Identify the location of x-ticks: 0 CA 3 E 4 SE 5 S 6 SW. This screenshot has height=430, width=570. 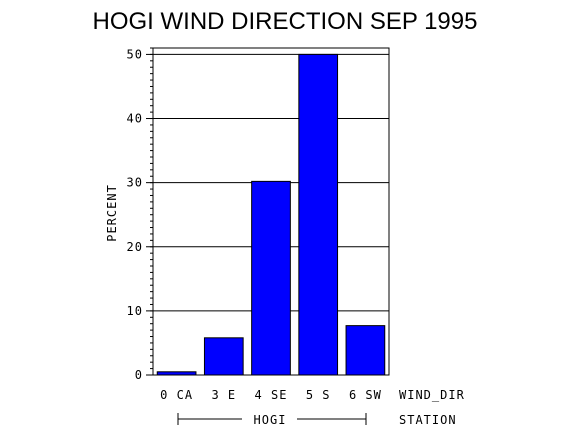
(271, 395).